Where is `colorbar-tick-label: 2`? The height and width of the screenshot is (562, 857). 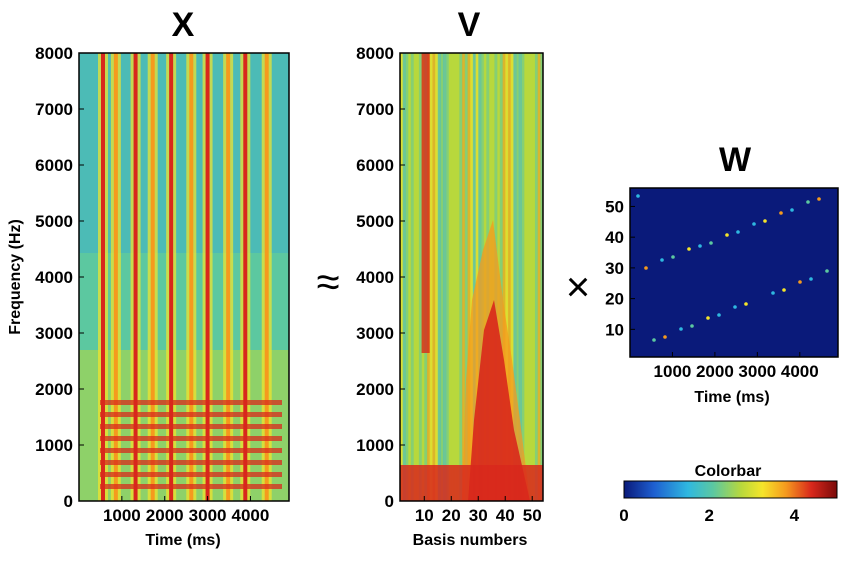 colorbar-tick-label: 2 is located at coordinates (708, 515).